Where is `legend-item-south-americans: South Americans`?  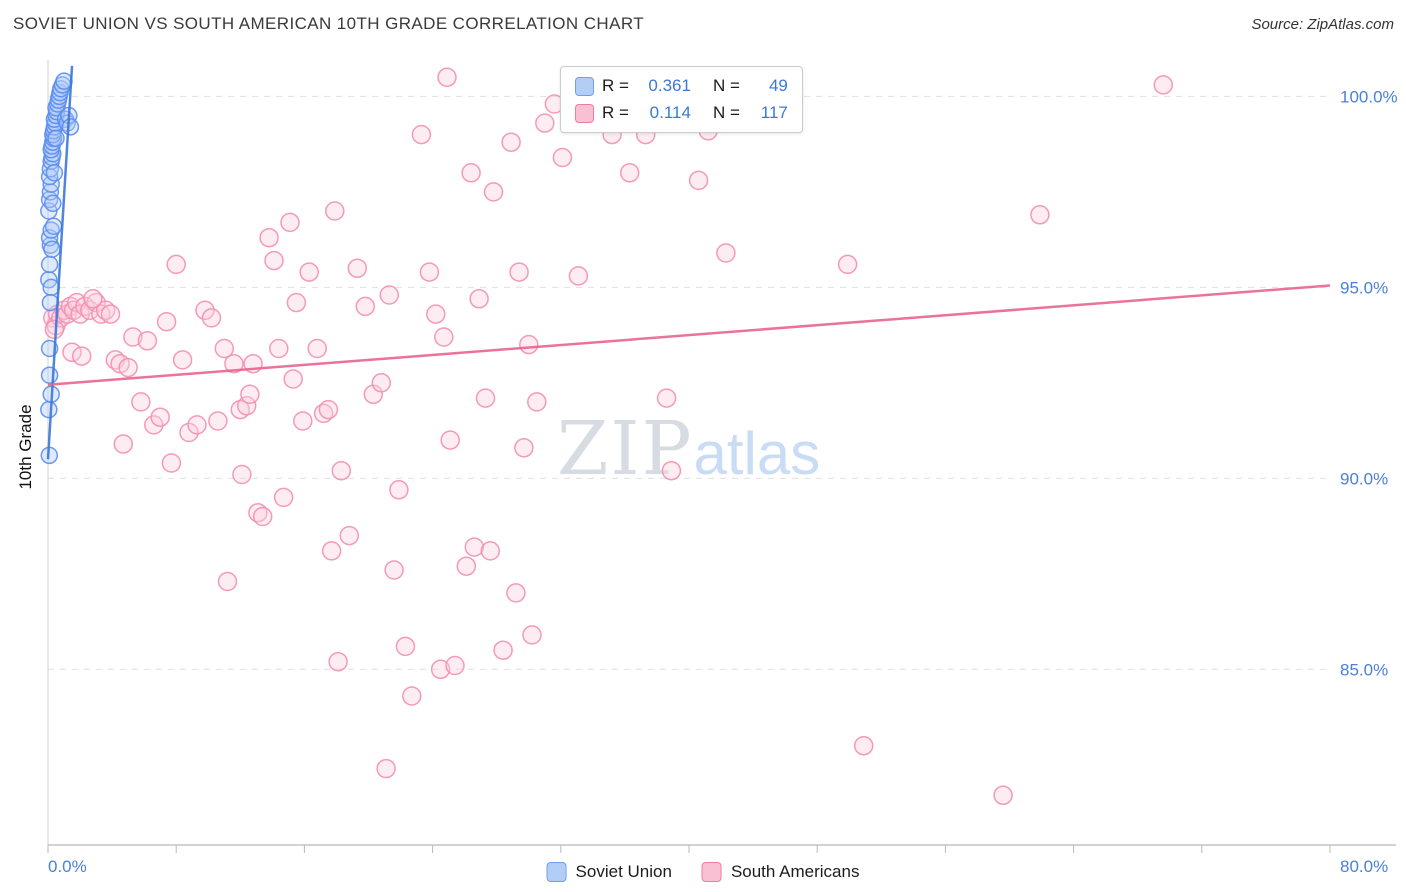 legend-item-south-americans: South Americans is located at coordinates (780, 872).